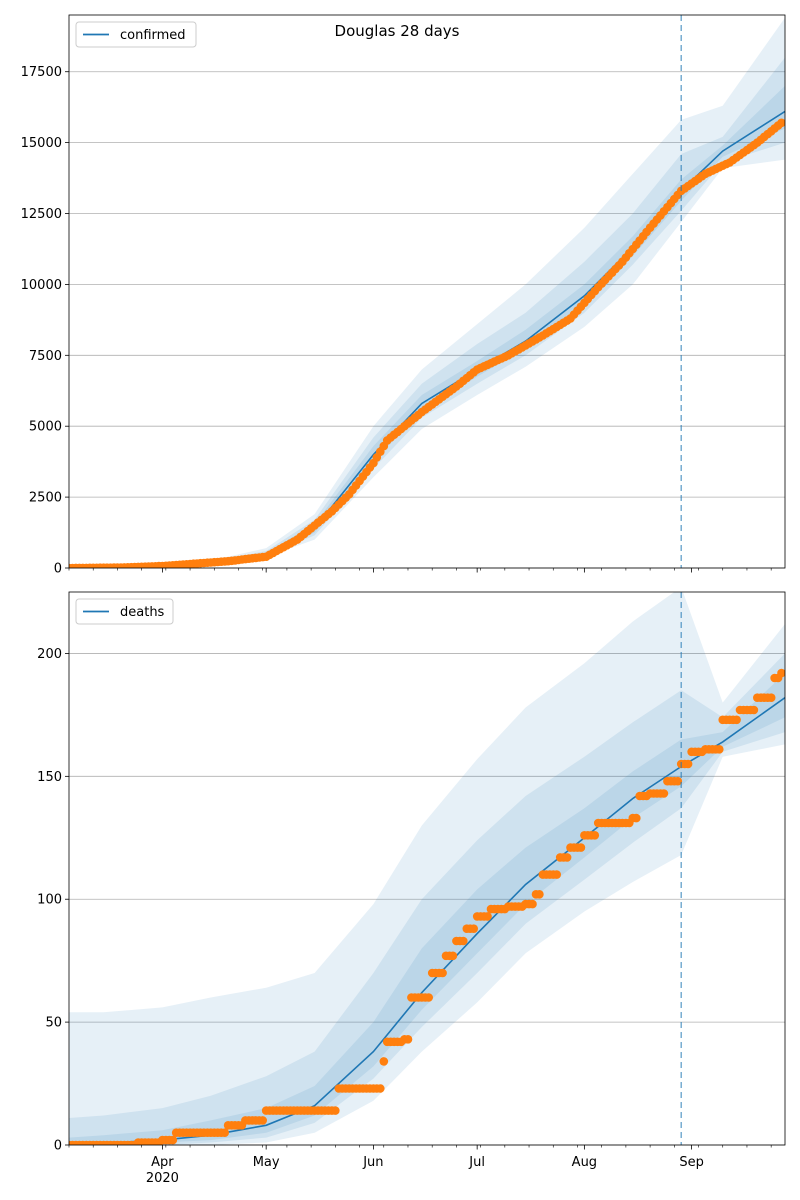 This screenshot has width=800, height=1200. What do you see at coordinates (49, 654) in the screenshot?
I see `y-tick-label: 200` at bounding box center [49, 654].